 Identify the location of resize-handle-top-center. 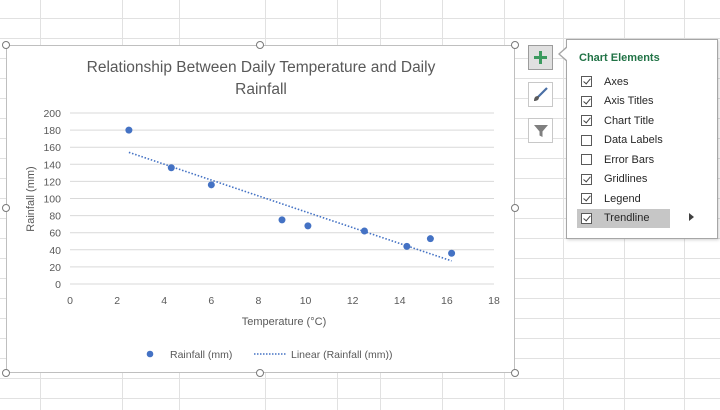
(260, 45).